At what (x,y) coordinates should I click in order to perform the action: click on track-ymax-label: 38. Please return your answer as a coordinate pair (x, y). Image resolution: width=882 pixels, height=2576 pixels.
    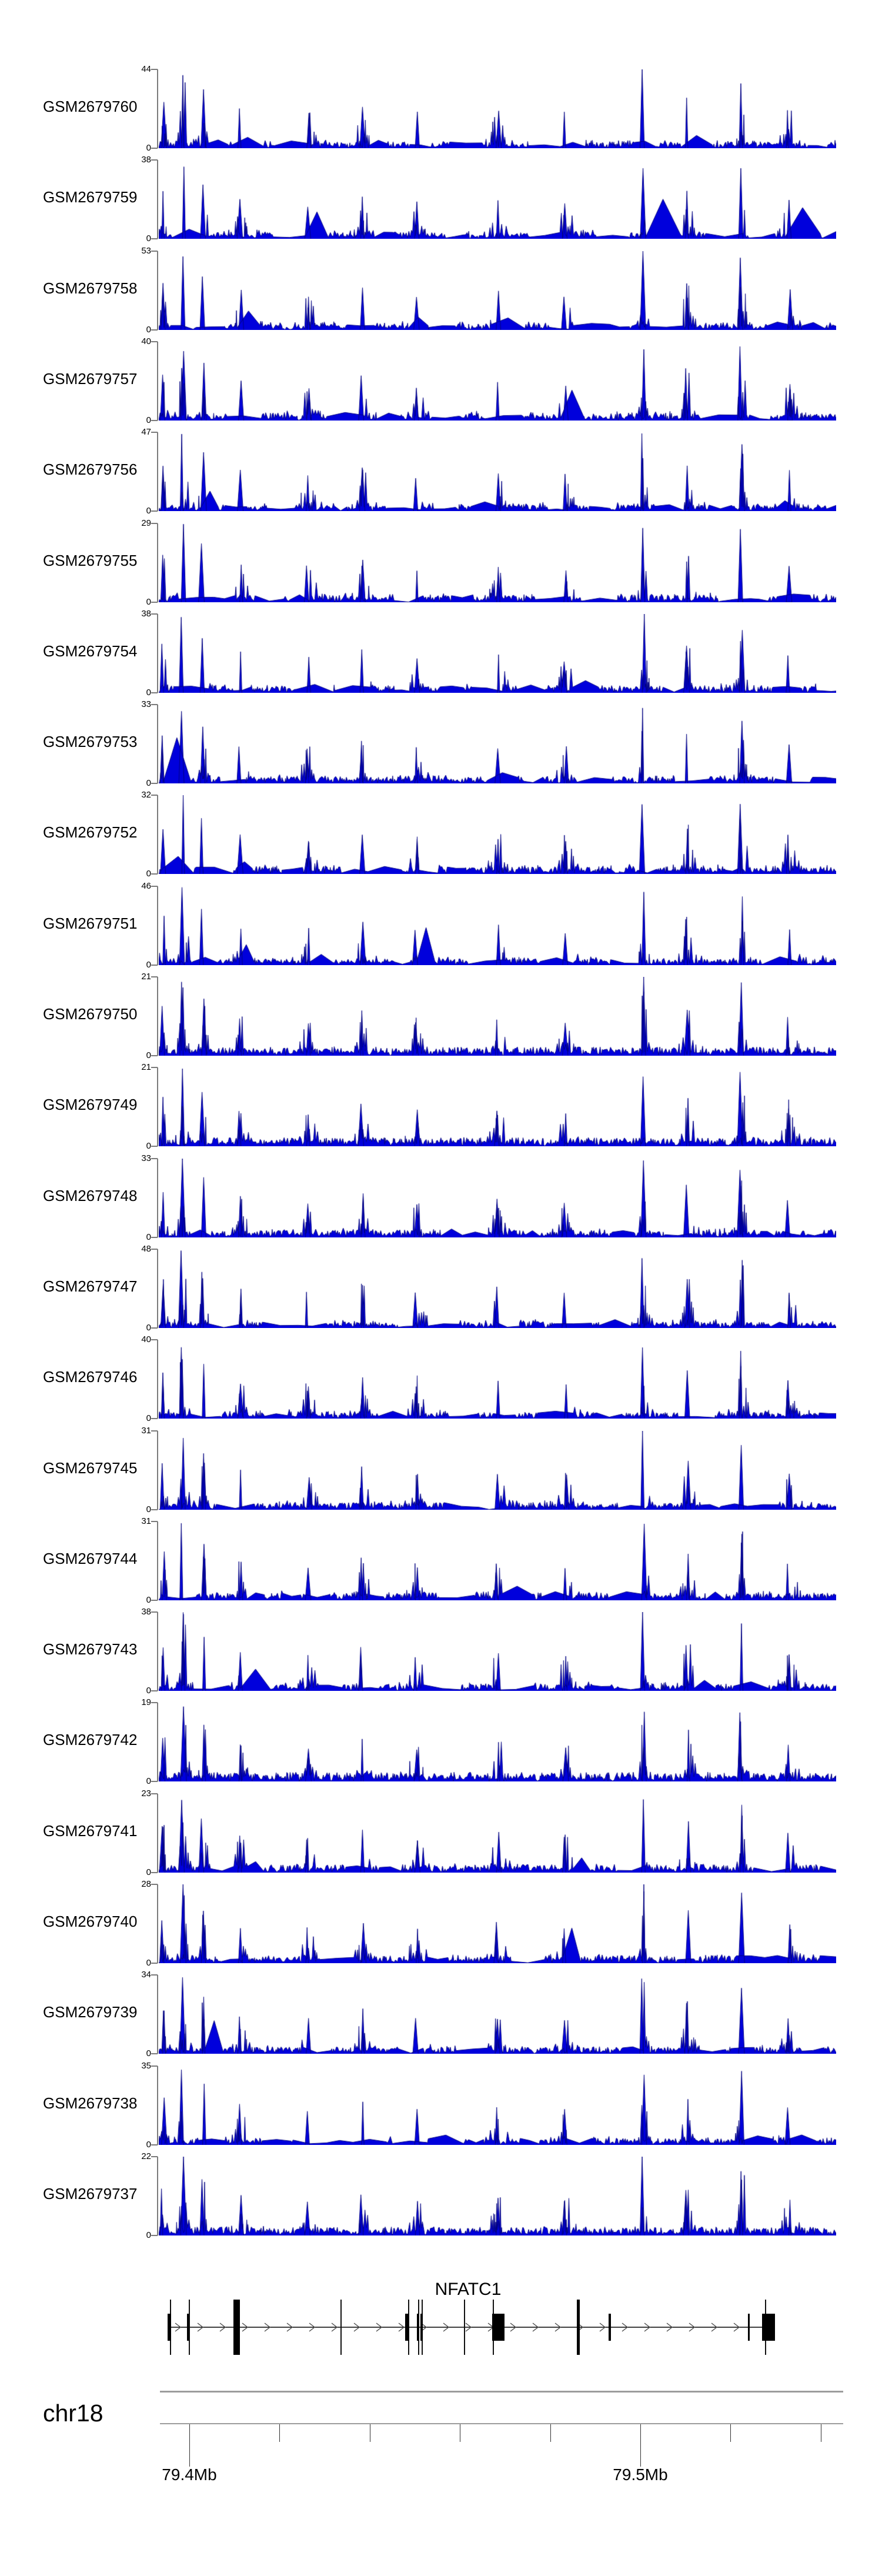
    Looking at the image, I should click on (146, 1612).